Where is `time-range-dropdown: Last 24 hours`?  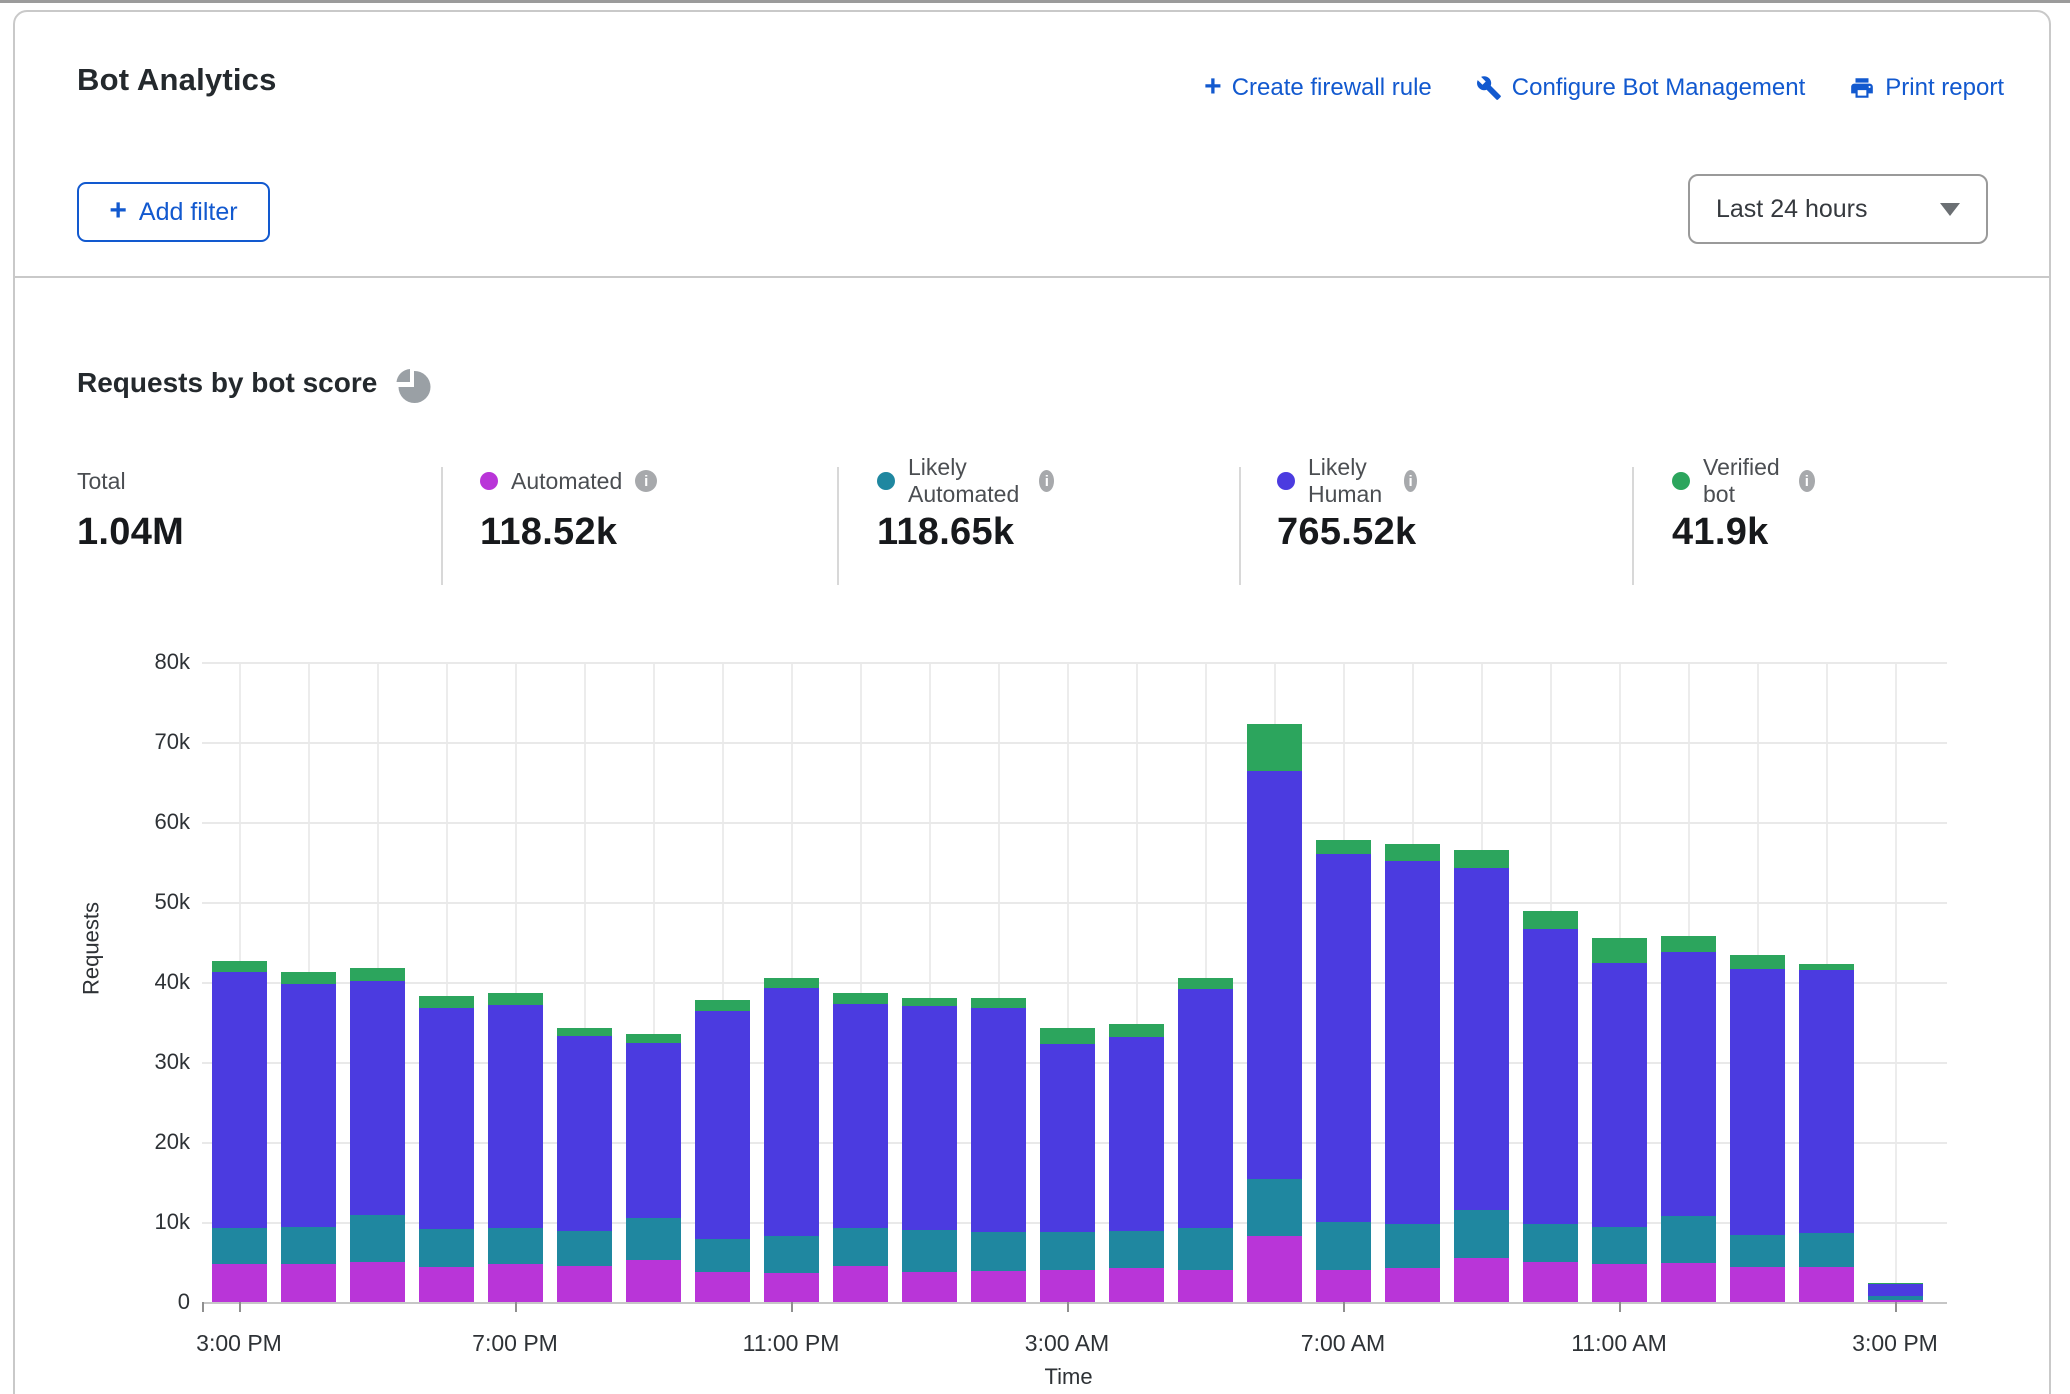
time-range-dropdown: Last 24 hours is located at coordinates (1838, 209).